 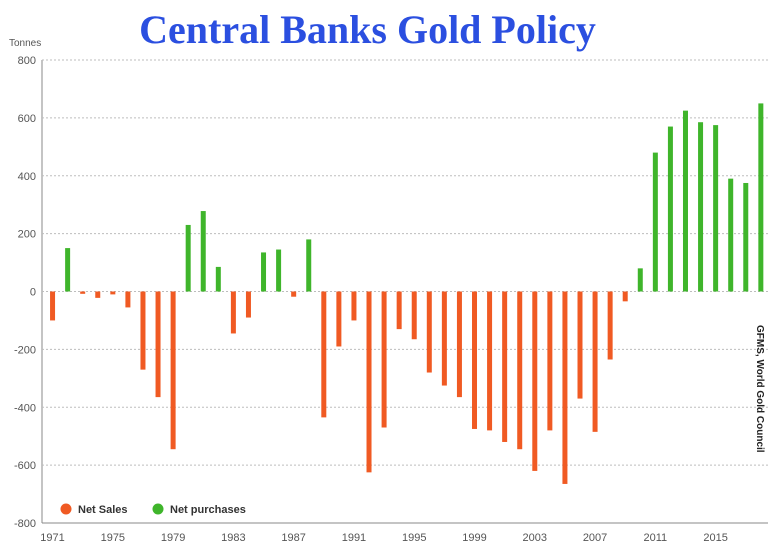 What do you see at coordinates (475, 360) in the screenshot?
I see `bar-1999` at bounding box center [475, 360].